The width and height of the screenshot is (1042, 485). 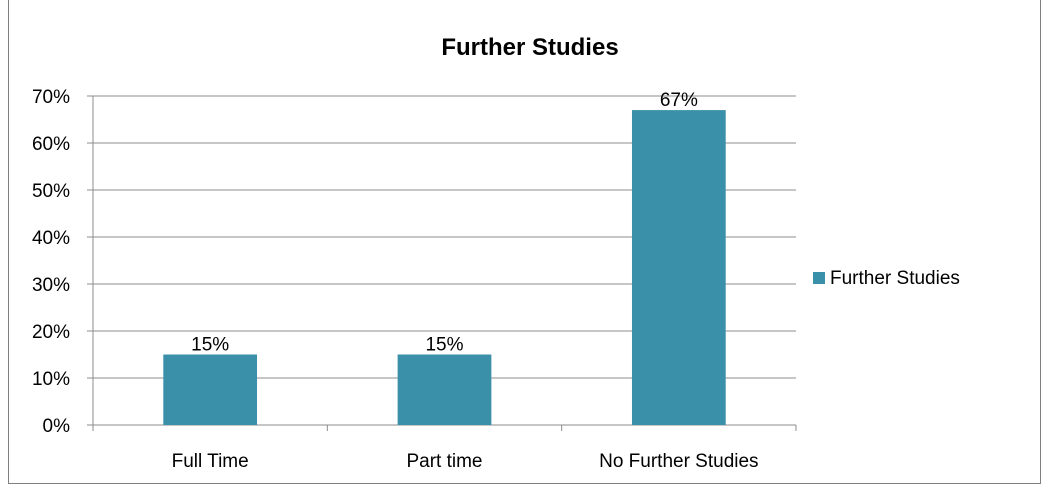 What do you see at coordinates (51, 285) in the screenshot?
I see `y-tick-label: 30%` at bounding box center [51, 285].